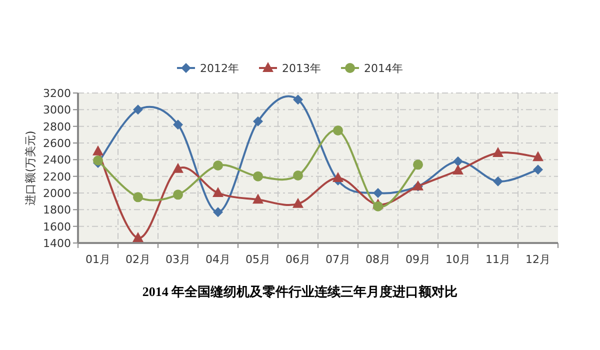 Image resolution: width=600 pixels, height=350 pixels. Describe the element at coordinates (218, 259) in the screenshot. I see `x-tick-label: 04月` at that location.